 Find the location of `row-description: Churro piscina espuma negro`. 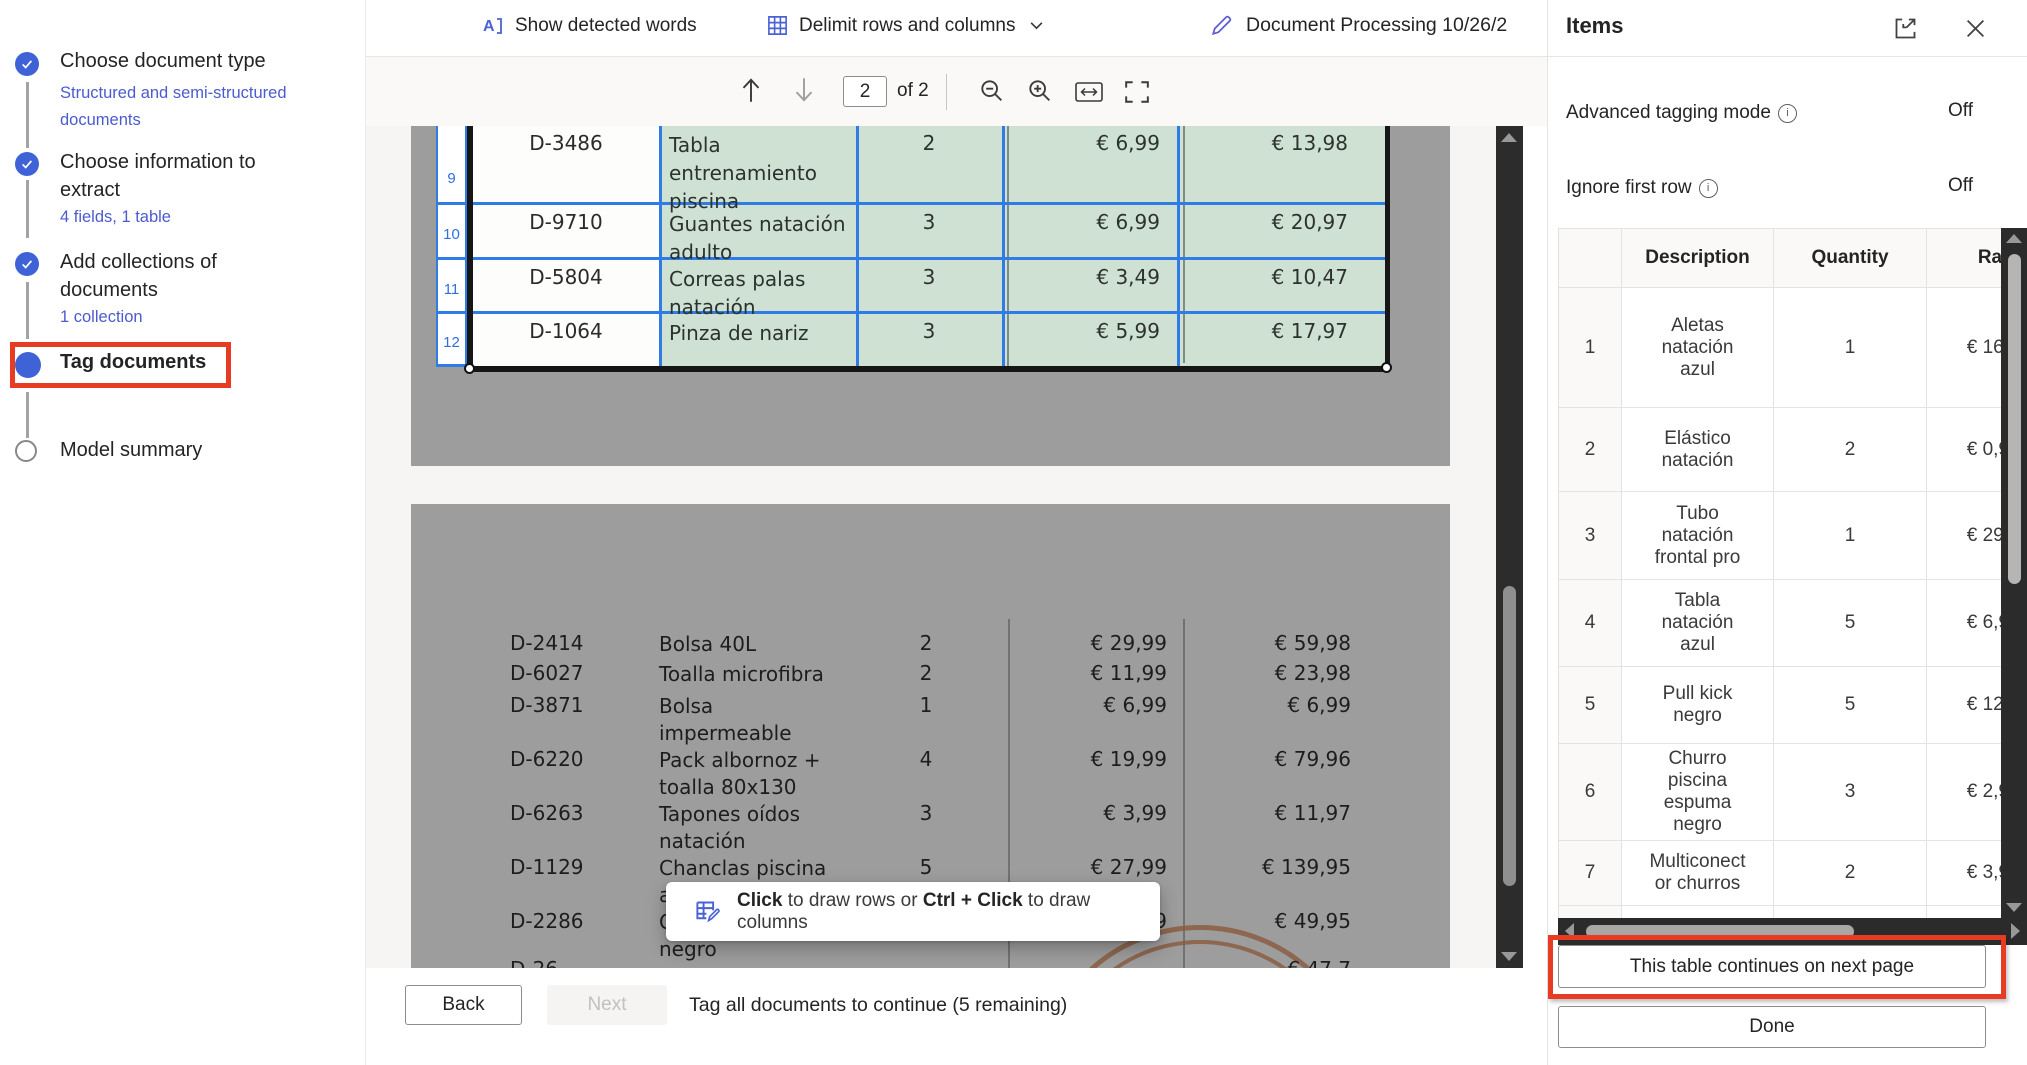

row-description: Churro piscina espuma negro is located at coordinates (1698, 792).